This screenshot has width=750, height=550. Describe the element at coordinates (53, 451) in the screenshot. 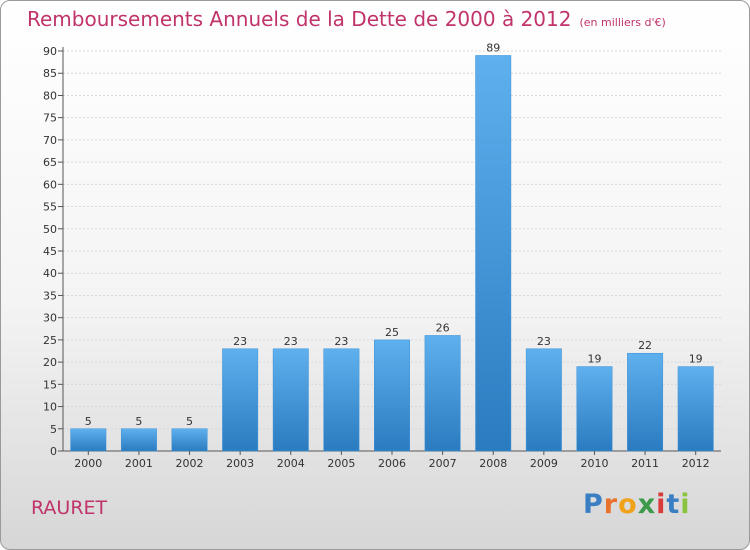

I see `y-tick-label: 0` at that location.